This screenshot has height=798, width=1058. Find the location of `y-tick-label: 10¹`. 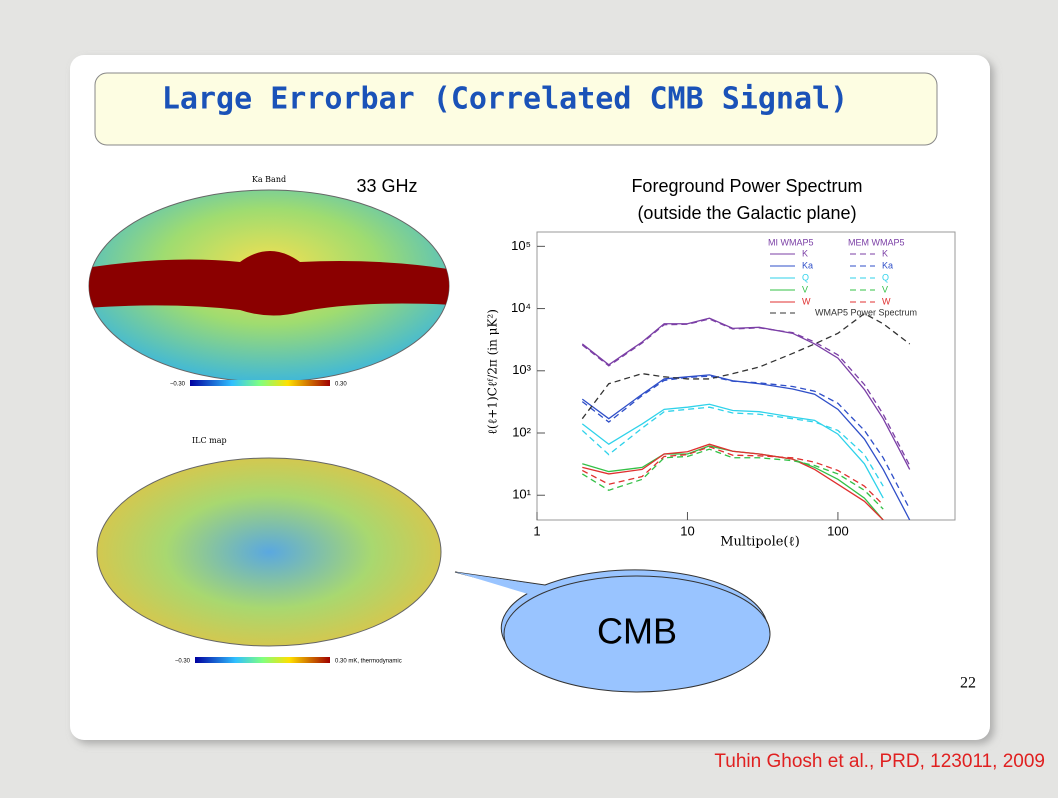

y-tick-label: 10¹ is located at coordinates (521, 494).